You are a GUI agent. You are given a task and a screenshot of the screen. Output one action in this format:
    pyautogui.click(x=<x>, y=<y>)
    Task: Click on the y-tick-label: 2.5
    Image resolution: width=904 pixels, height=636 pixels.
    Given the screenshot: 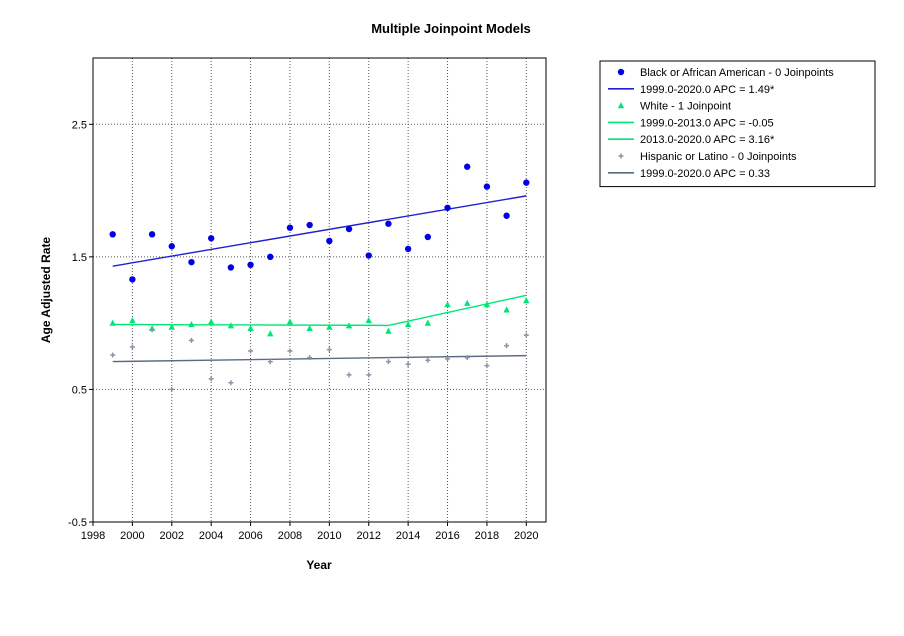 What is the action you would take?
    pyautogui.click(x=79, y=125)
    